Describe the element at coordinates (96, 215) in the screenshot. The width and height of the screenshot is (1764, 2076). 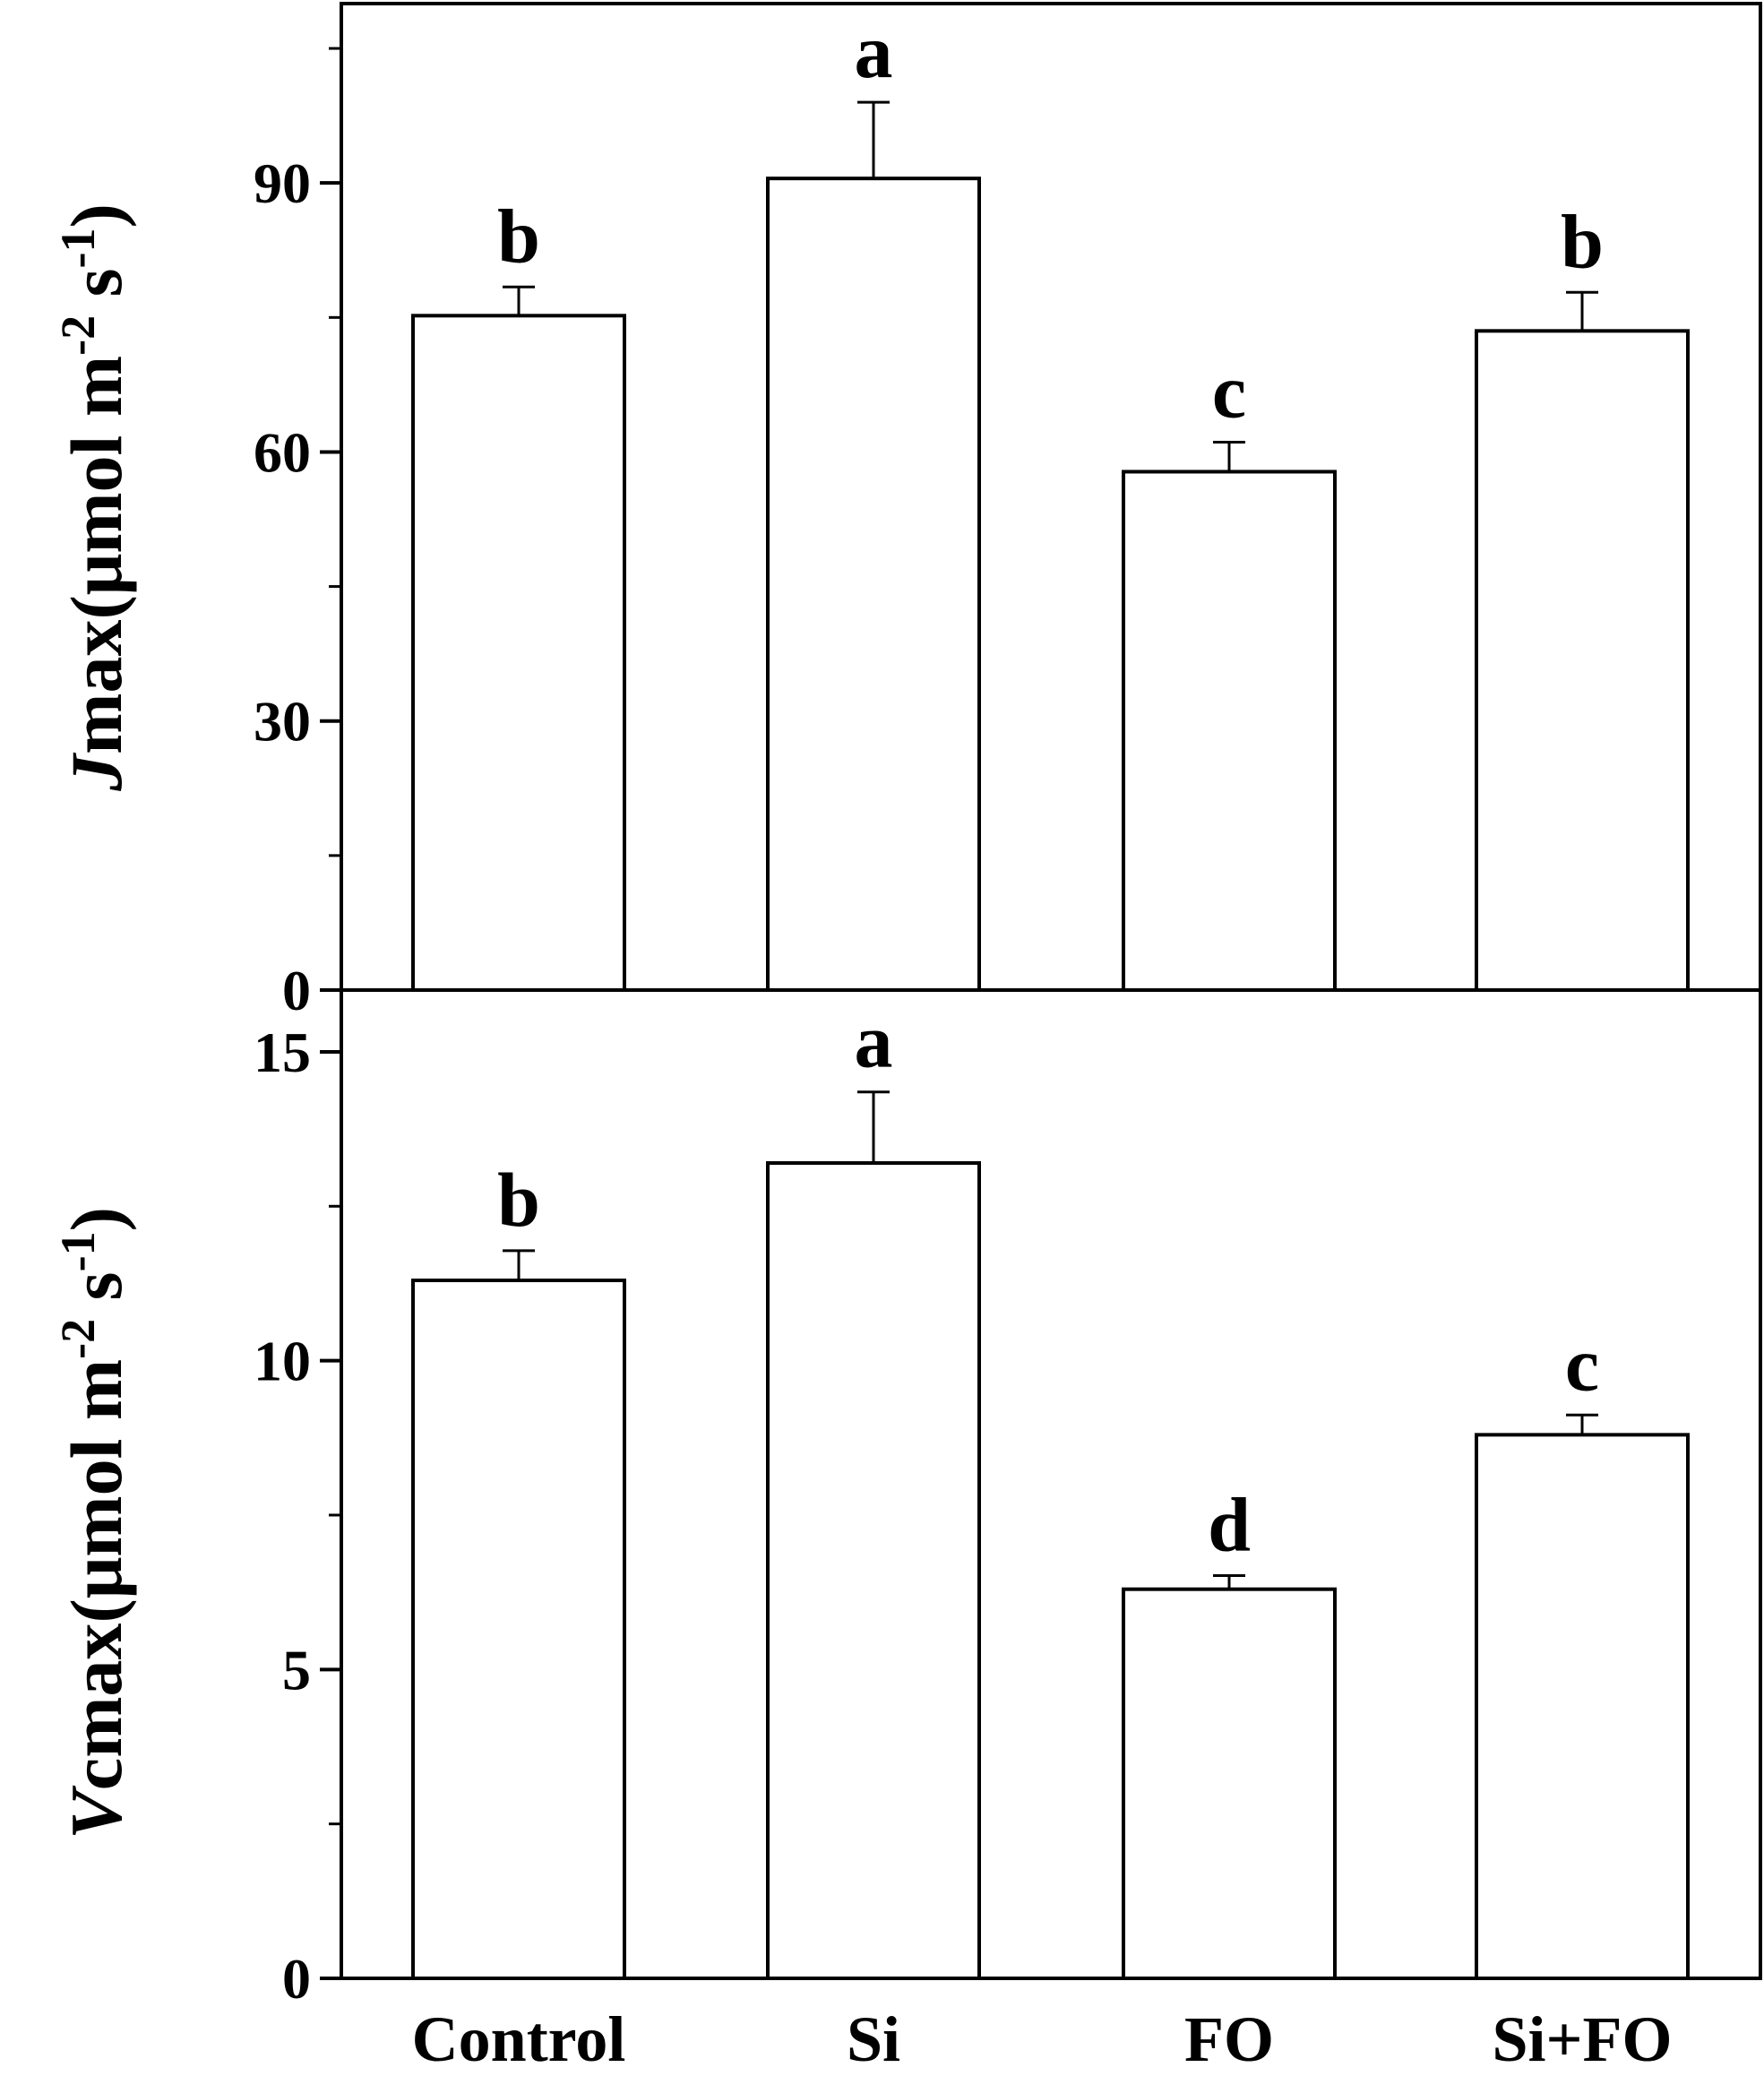
I see `jmax-ylabel-end: )` at that location.